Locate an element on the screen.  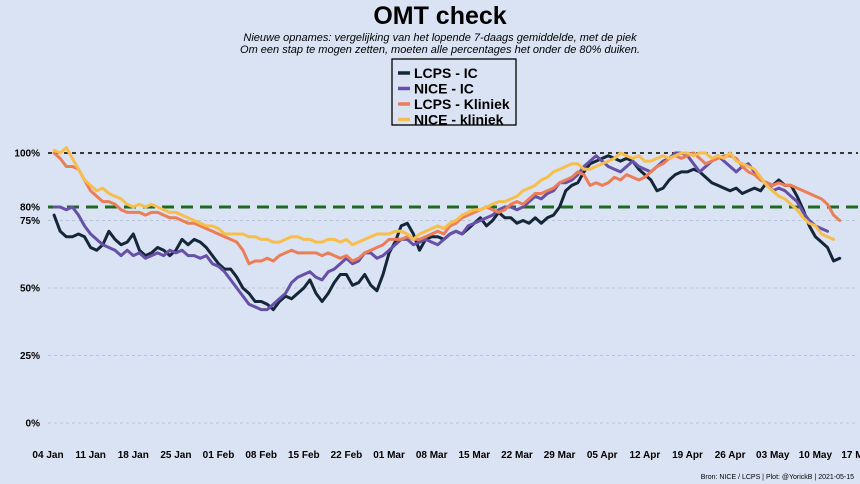
legend-box is located at coordinates (454, 92).